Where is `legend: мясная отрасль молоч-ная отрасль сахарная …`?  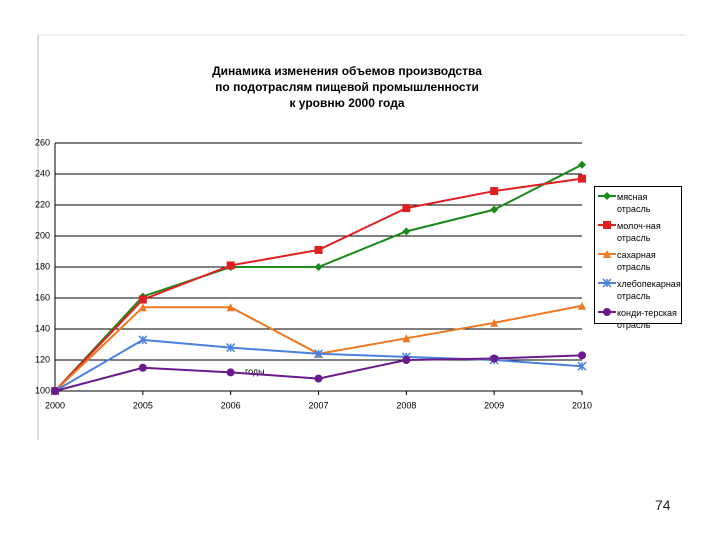 legend: мясная отрасль молоч-ная отрасль сахарная … is located at coordinates (638, 258).